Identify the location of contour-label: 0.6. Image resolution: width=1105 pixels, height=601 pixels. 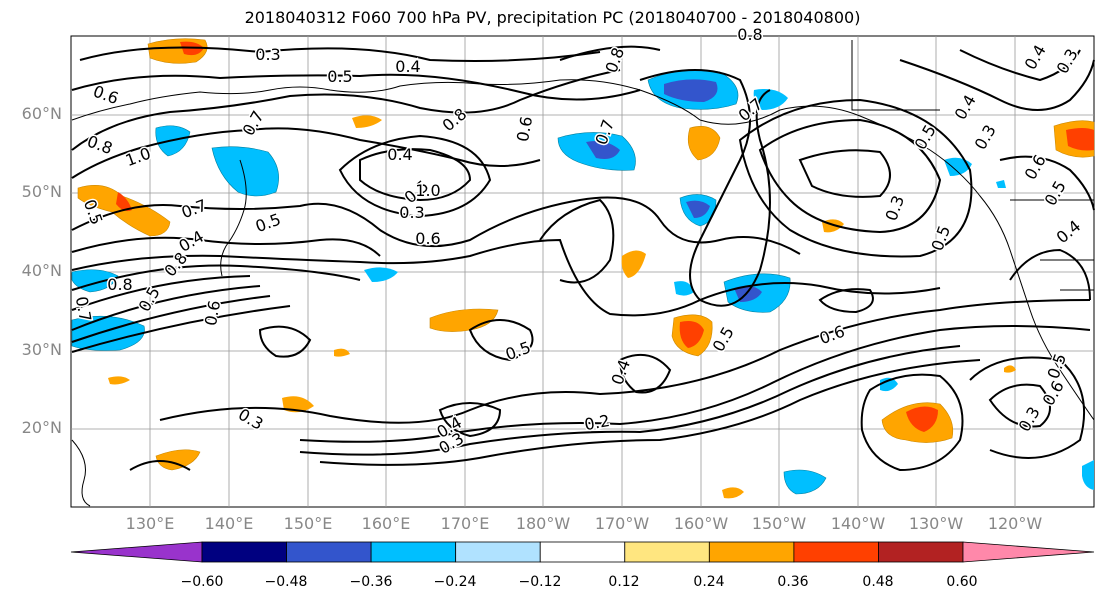
(427, 238).